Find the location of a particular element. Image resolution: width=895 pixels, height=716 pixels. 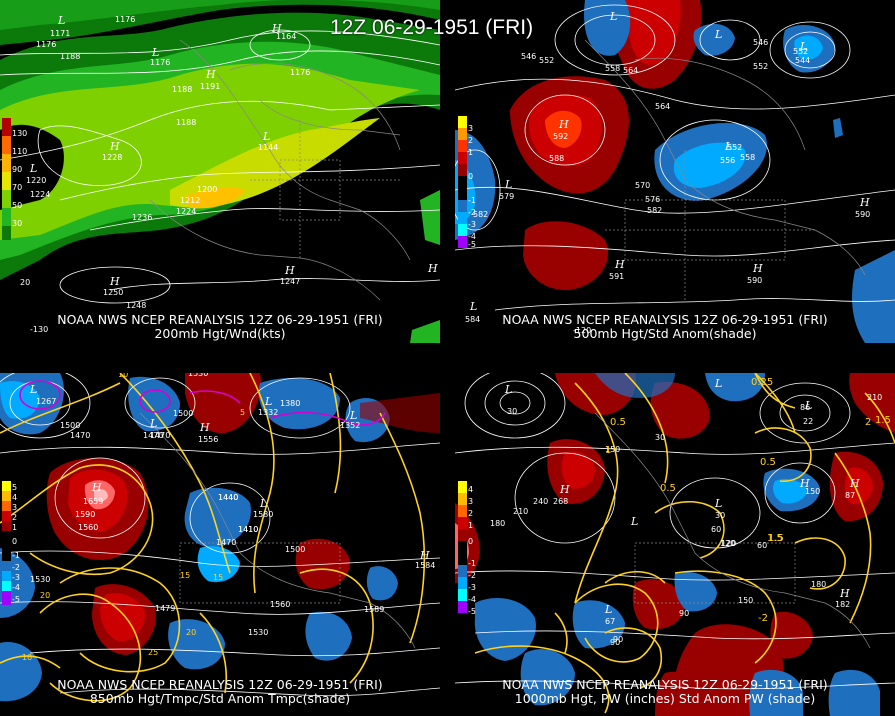

center-value: 1352 is located at coordinates (350, 425).